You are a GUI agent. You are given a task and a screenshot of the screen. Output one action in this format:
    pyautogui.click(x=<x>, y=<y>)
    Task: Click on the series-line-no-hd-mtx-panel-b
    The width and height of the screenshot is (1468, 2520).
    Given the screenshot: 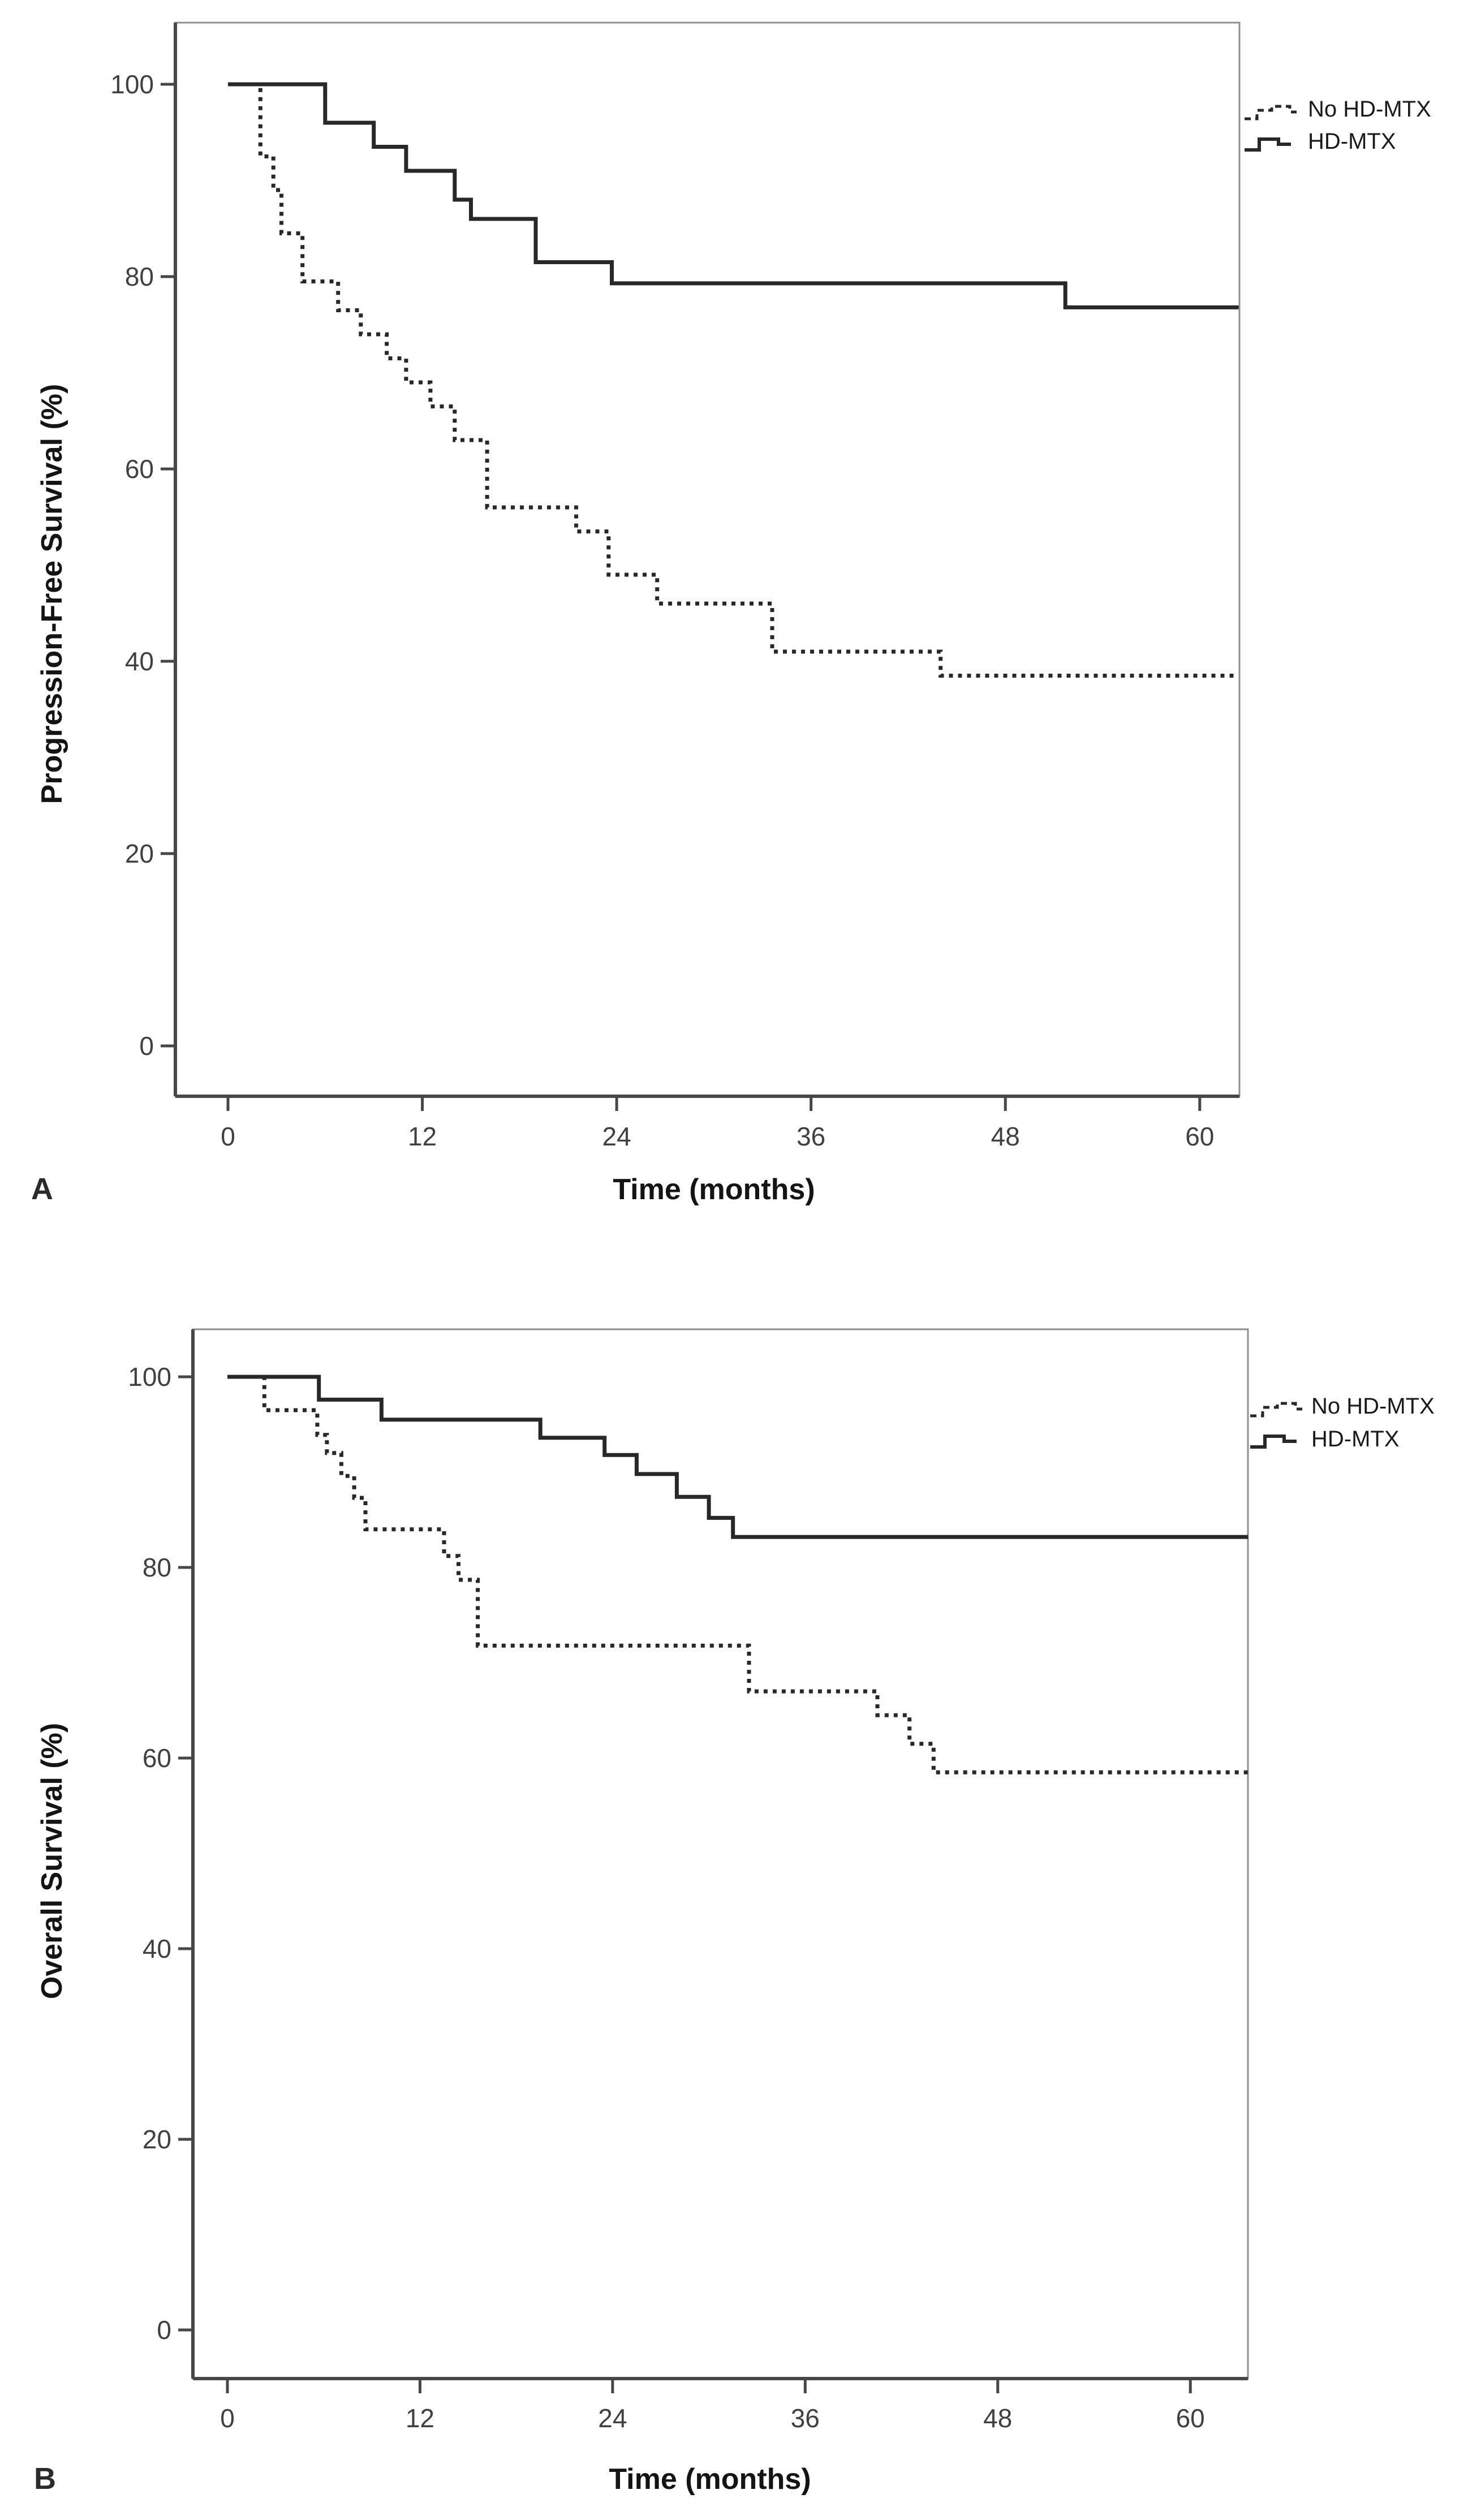 What is the action you would take?
    pyautogui.click(x=738, y=1574)
    